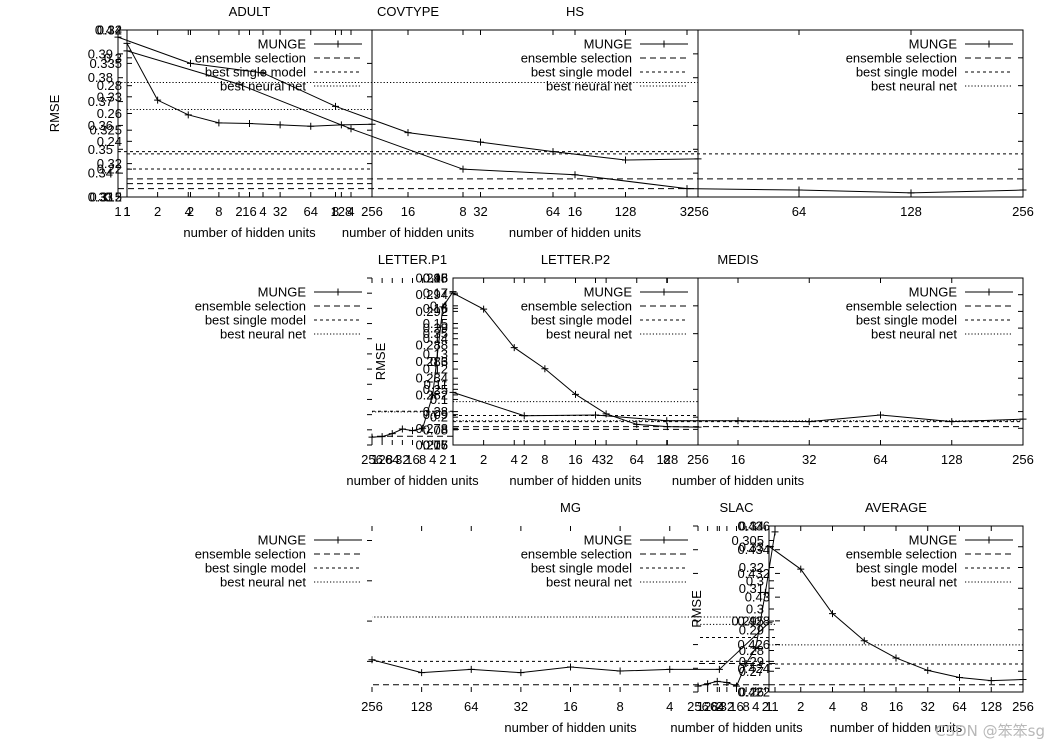 The width and height of the screenshot is (1053, 747). What do you see at coordinates (408, 11) in the screenshot?
I see `subplot-title: COVTYPE` at bounding box center [408, 11].